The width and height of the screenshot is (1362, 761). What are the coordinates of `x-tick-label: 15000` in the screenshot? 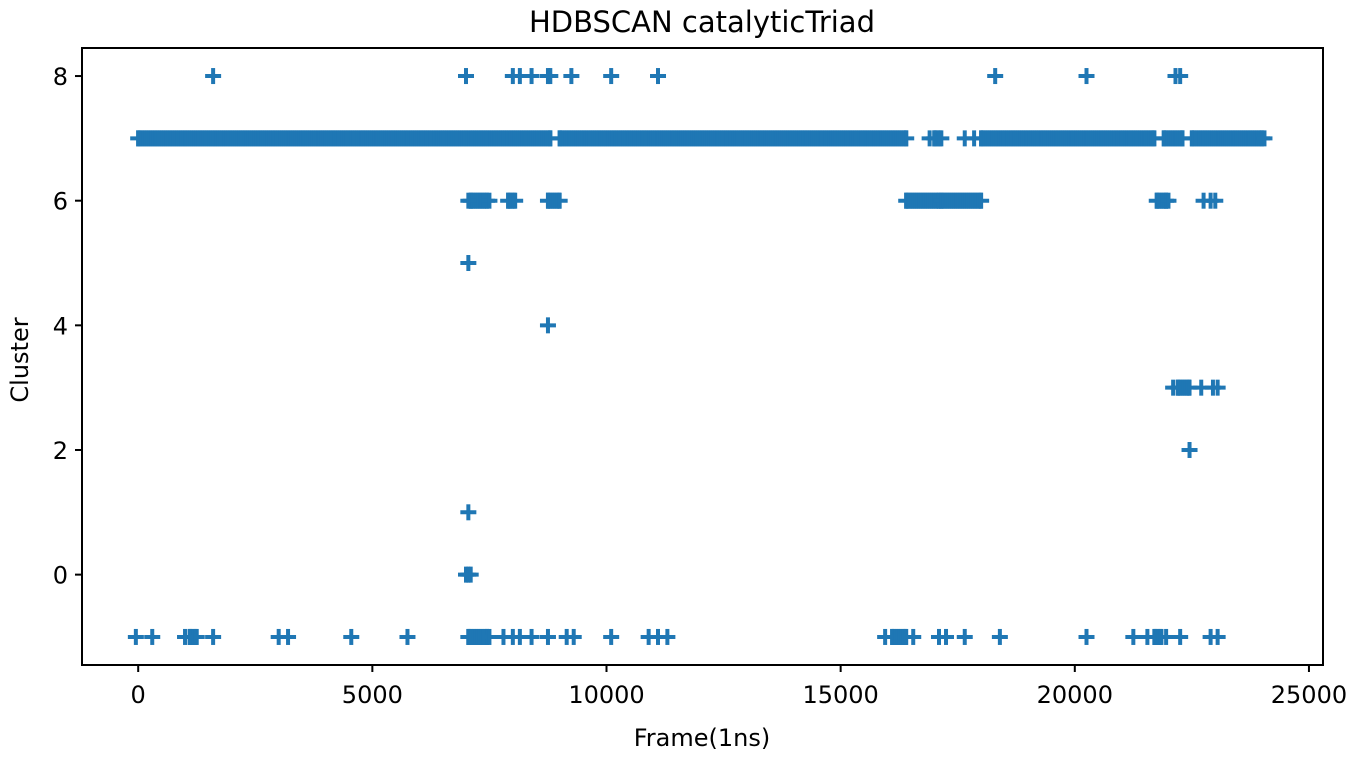 It's located at (840, 695).